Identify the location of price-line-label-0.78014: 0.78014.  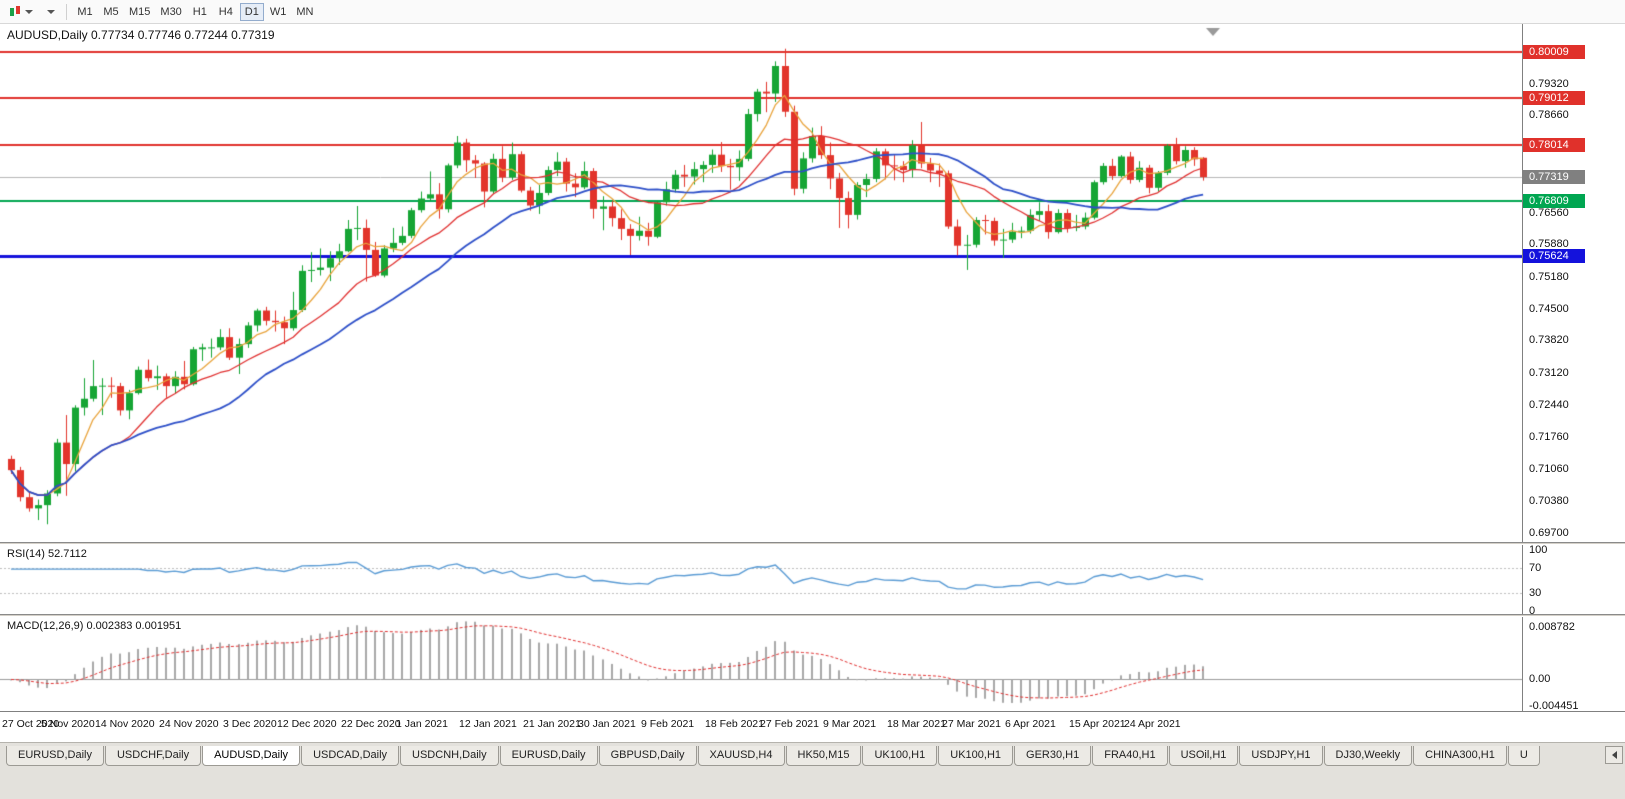
(1554, 145).